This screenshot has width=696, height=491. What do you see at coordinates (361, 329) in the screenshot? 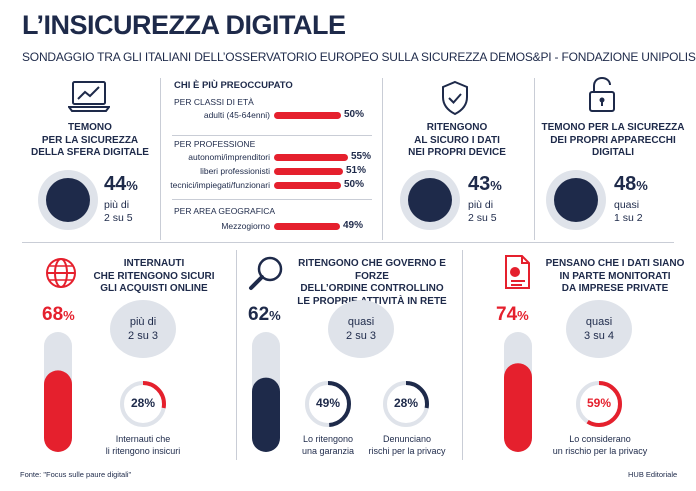
I see `bottom-block2-bubble: quasi 2 su 3` at bounding box center [361, 329].